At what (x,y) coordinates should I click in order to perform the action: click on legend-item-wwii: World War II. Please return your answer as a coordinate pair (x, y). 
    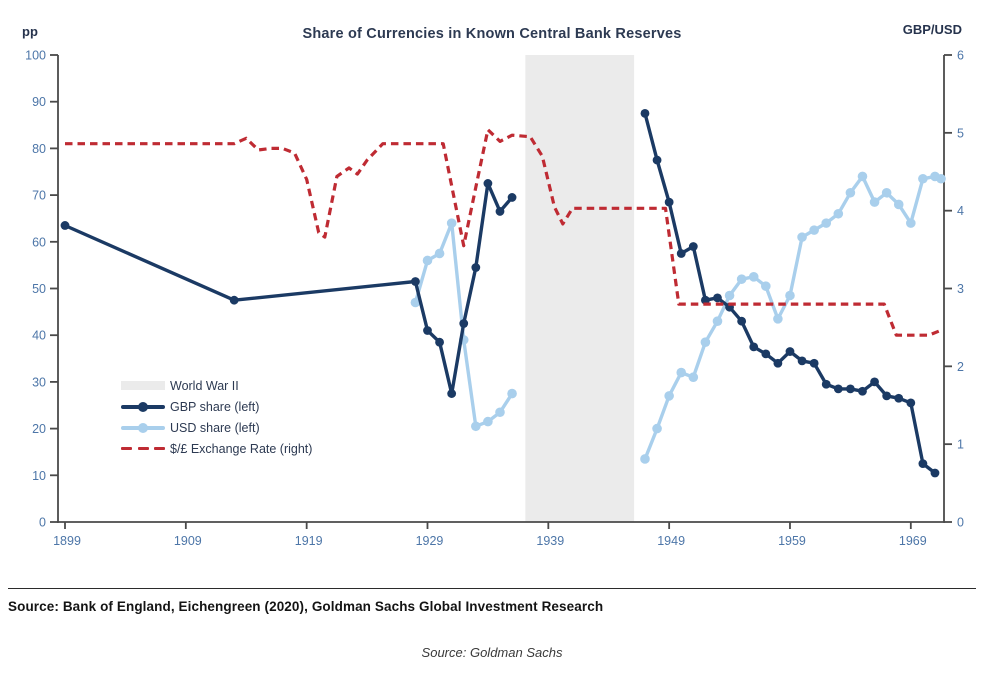
    Looking at the image, I should click on (216, 385).